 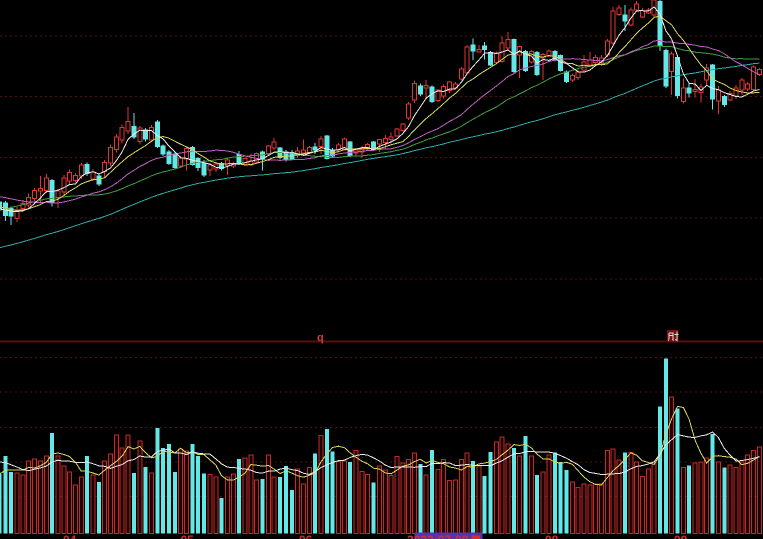 What do you see at coordinates (438, 536) in the screenshot?
I see `svg-text: 2022-07-08` at bounding box center [438, 536].